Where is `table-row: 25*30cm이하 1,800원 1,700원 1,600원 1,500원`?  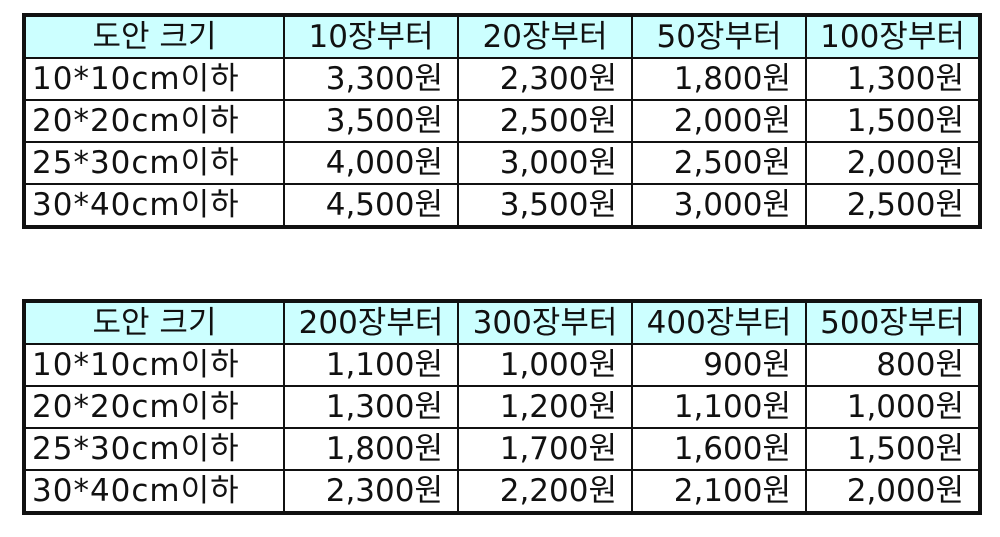
table-row: 25*30cm이하 1,800원 1,700원 1,600원 1,500원 is located at coordinates (502, 449).